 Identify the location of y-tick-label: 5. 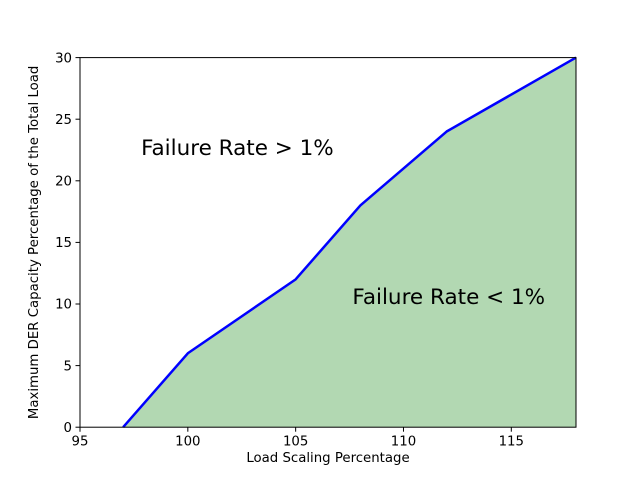
(68, 366).